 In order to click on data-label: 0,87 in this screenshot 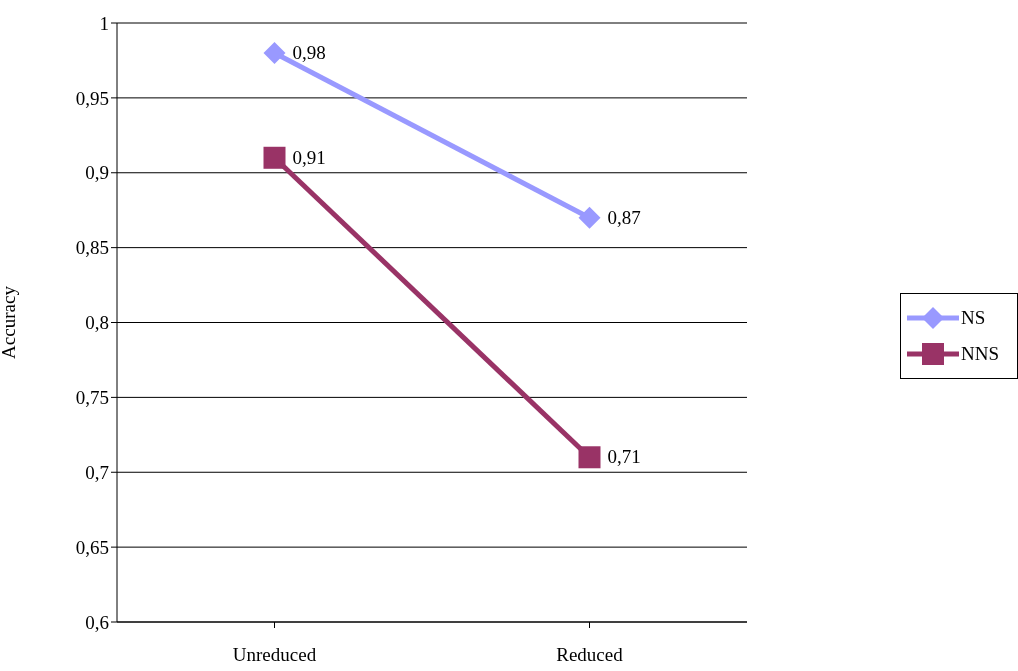, I will do `click(624, 217)`.